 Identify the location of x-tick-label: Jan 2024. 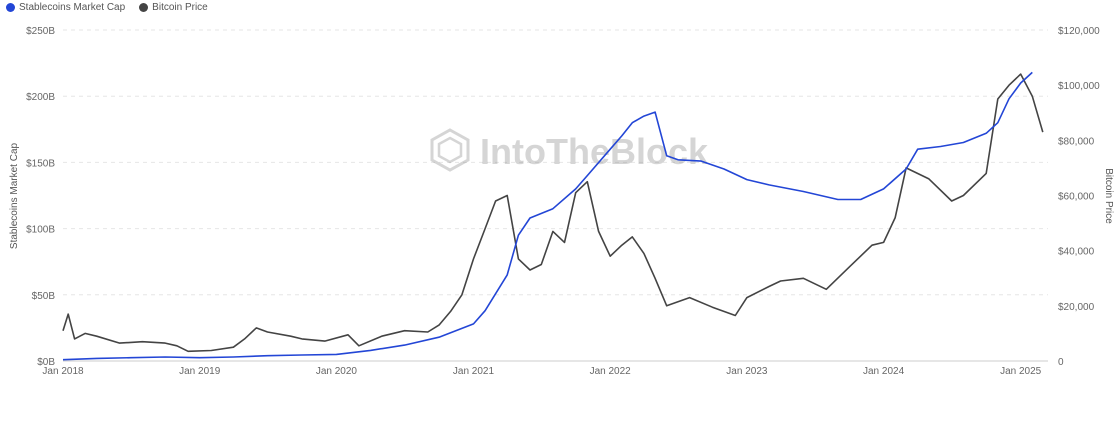
(884, 371).